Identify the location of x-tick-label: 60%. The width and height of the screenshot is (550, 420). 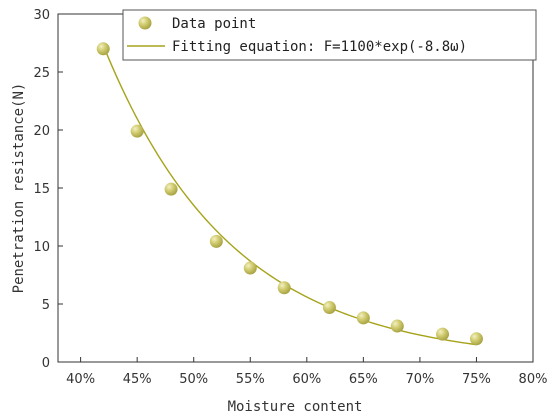
(306, 379).